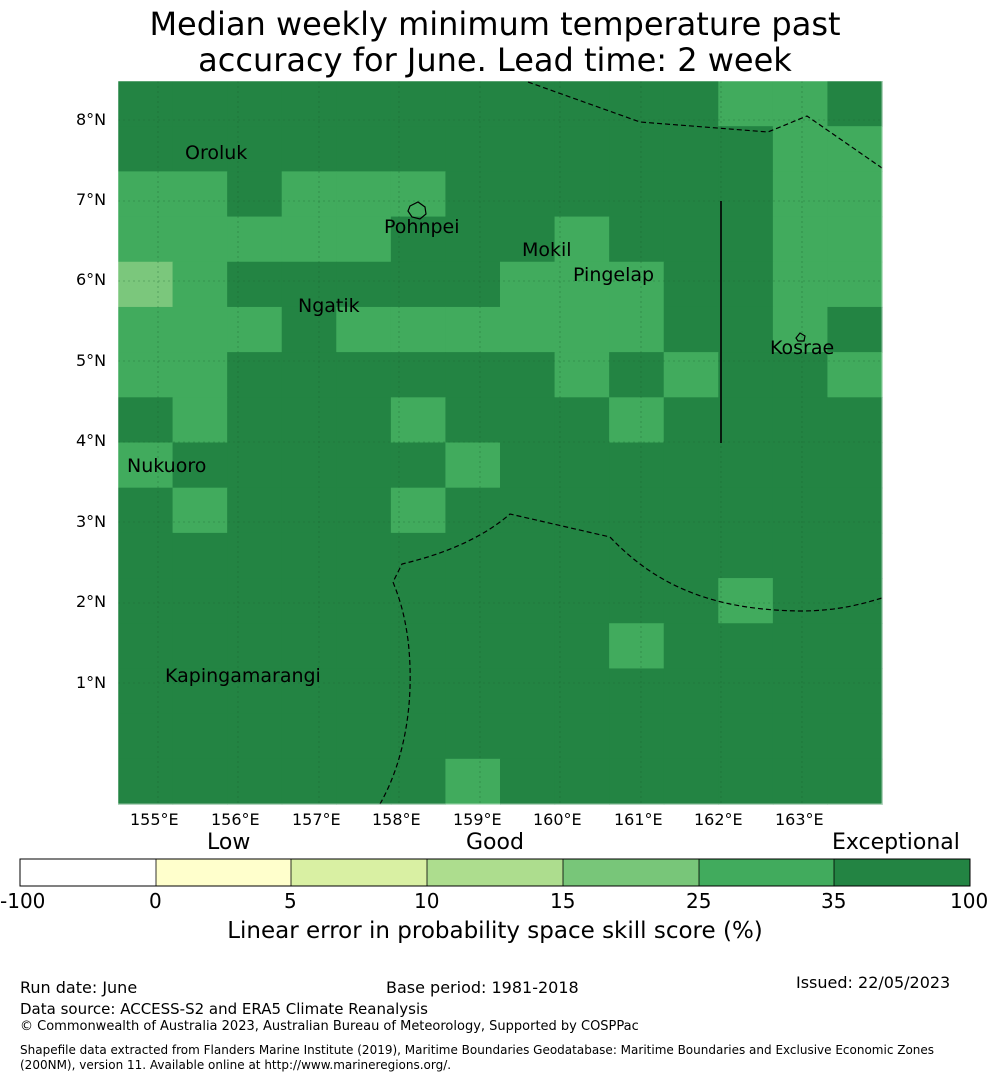 This screenshot has height=1080, width=990. I want to click on place-label: Kapingamarangi, so click(243, 676).